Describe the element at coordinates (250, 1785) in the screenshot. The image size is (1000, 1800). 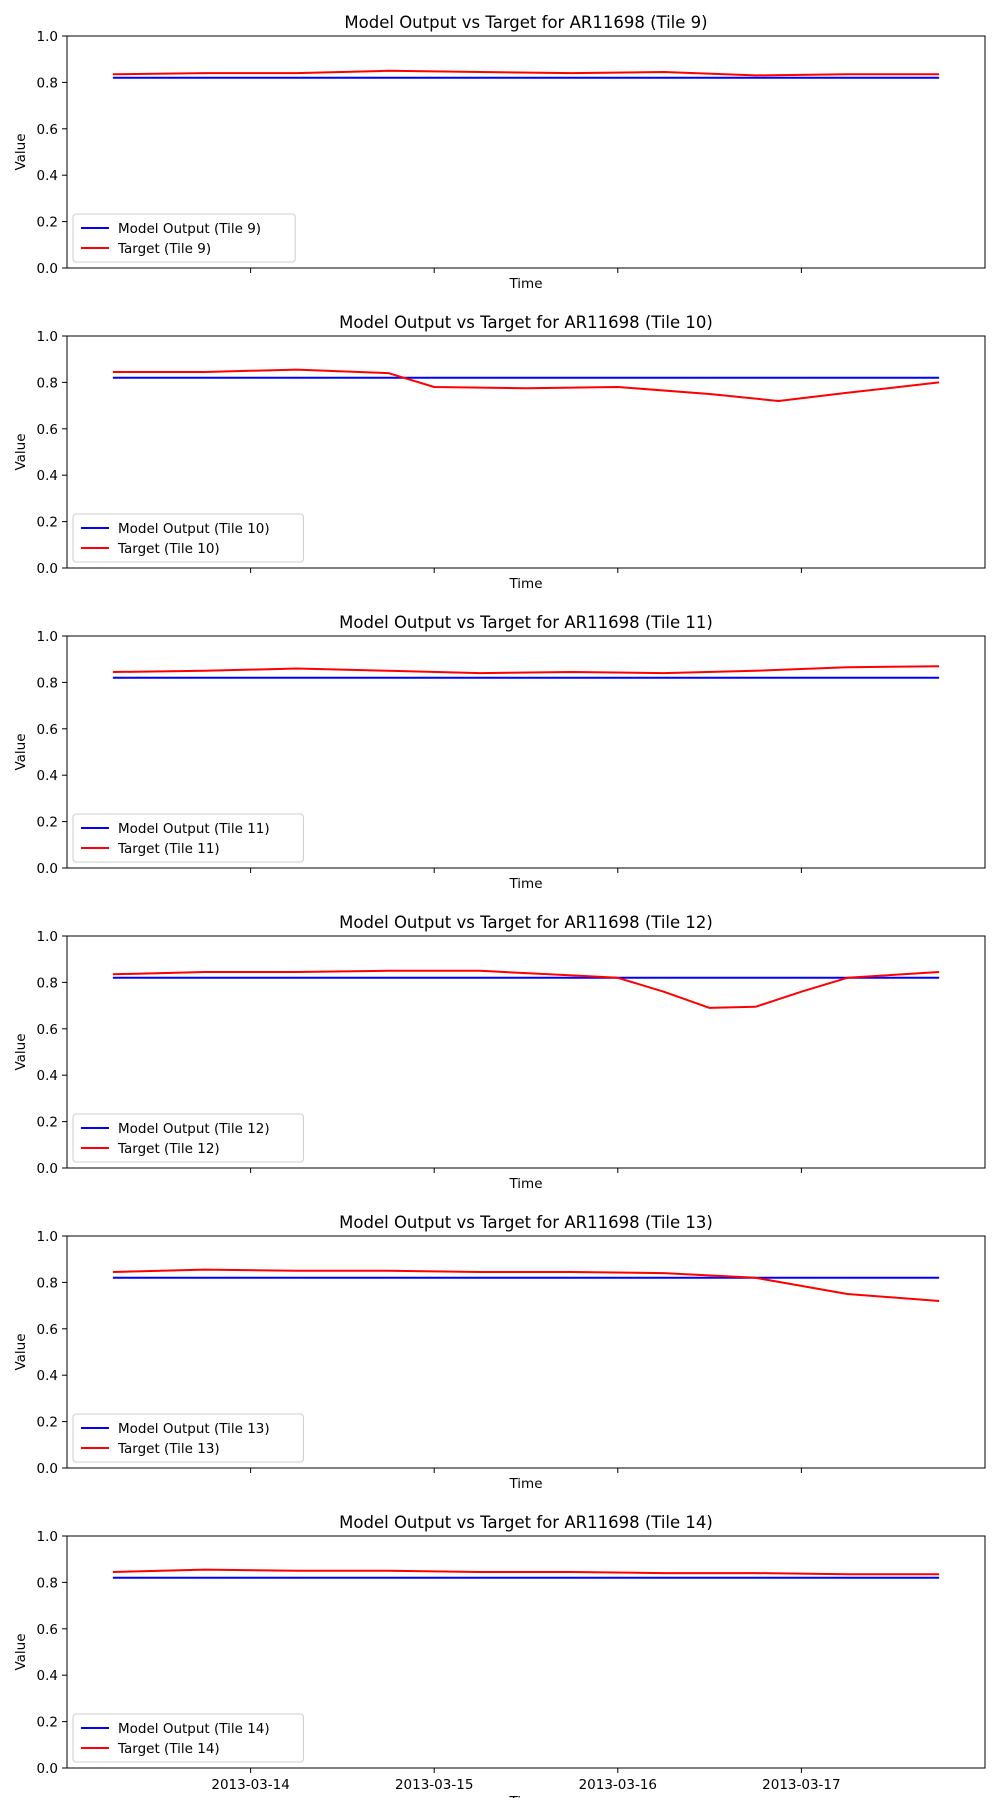
I see `x-tick-label: 2013-03-14` at that location.